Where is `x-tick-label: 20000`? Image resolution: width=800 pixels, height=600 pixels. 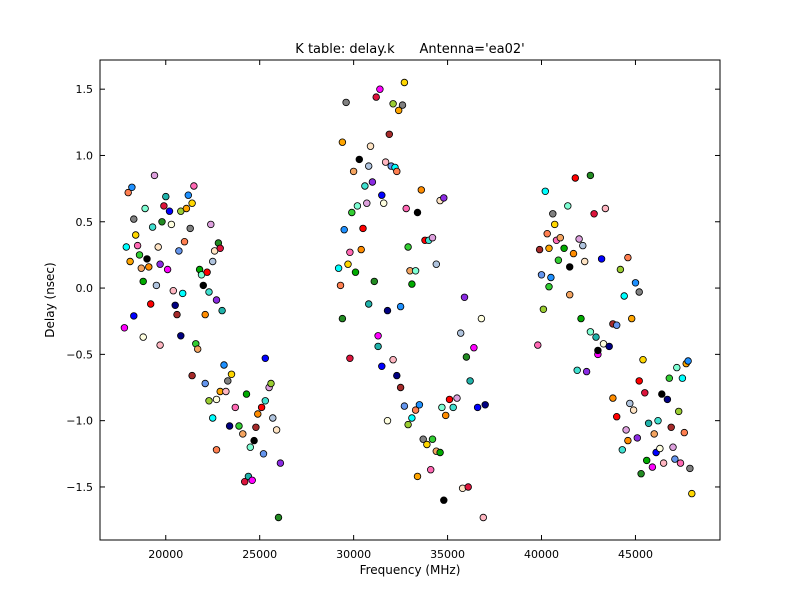 x-tick-label: 20000 is located at coordinates (165, 554).